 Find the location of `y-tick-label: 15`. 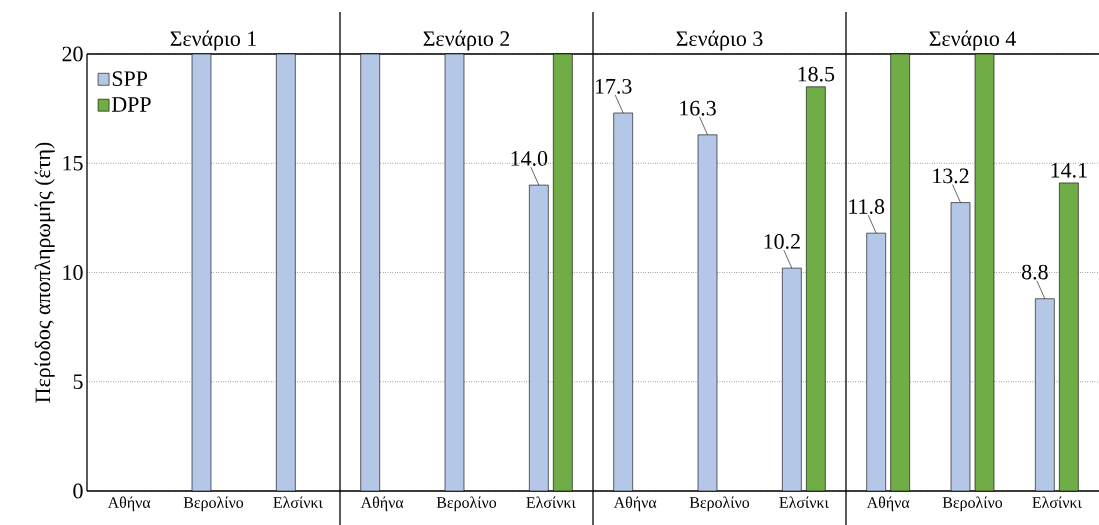

y-tick-label: 15 is located at coordinates (73, 163).